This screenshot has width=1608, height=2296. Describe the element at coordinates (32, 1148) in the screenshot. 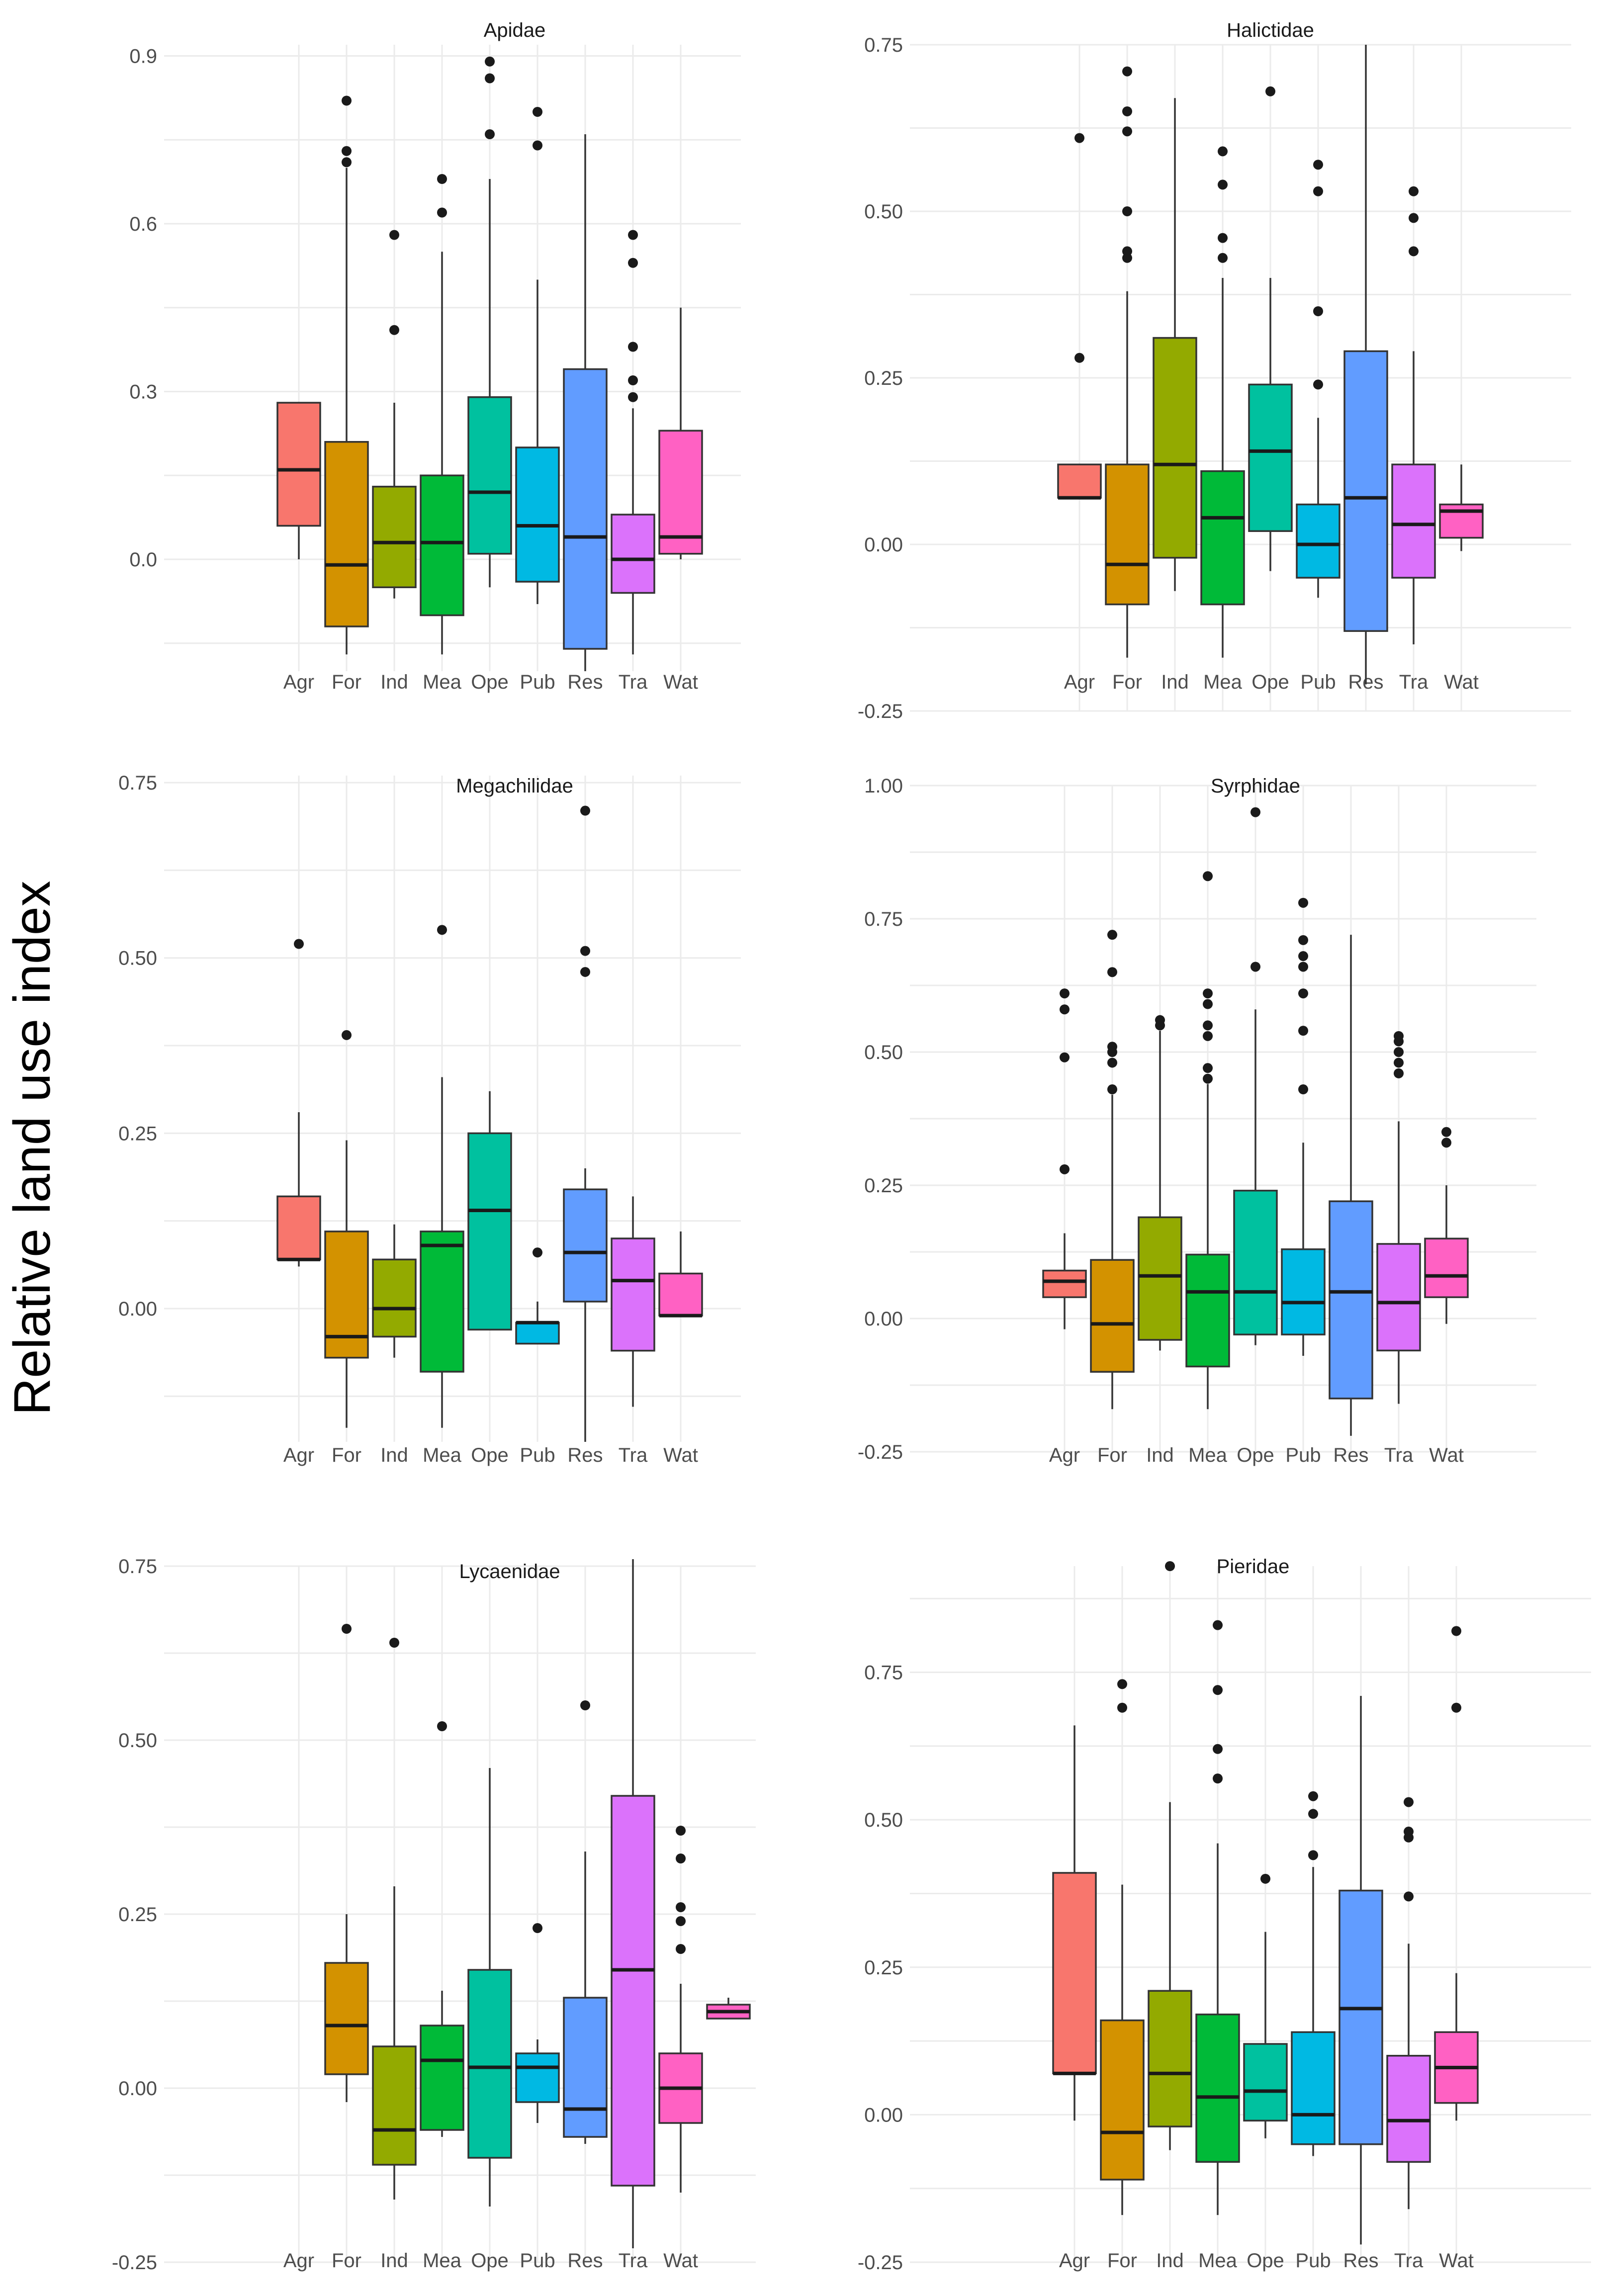

I see `y-axis-label: Relative land use index` at that location.